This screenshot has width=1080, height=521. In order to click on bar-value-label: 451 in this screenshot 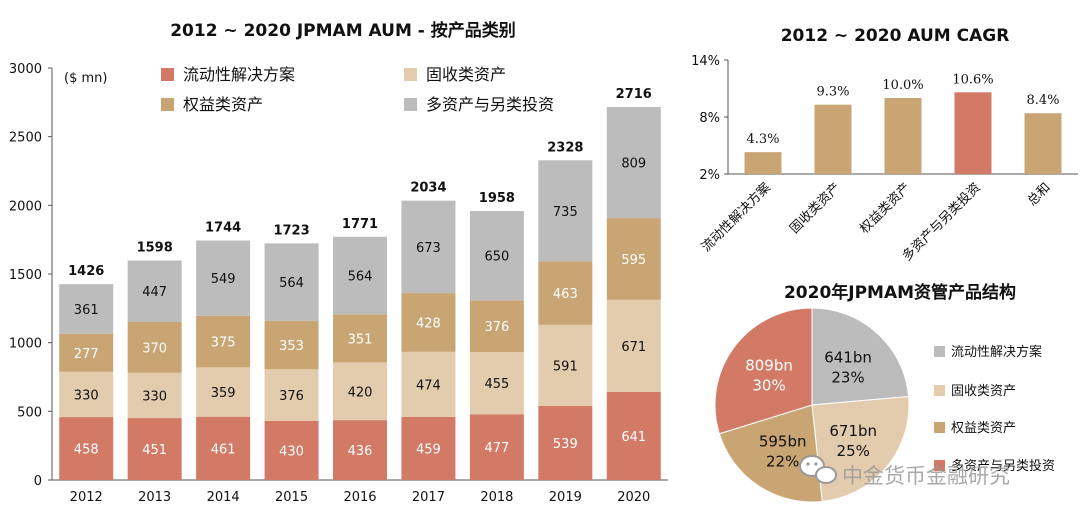, I will do `click(154, 450)`.